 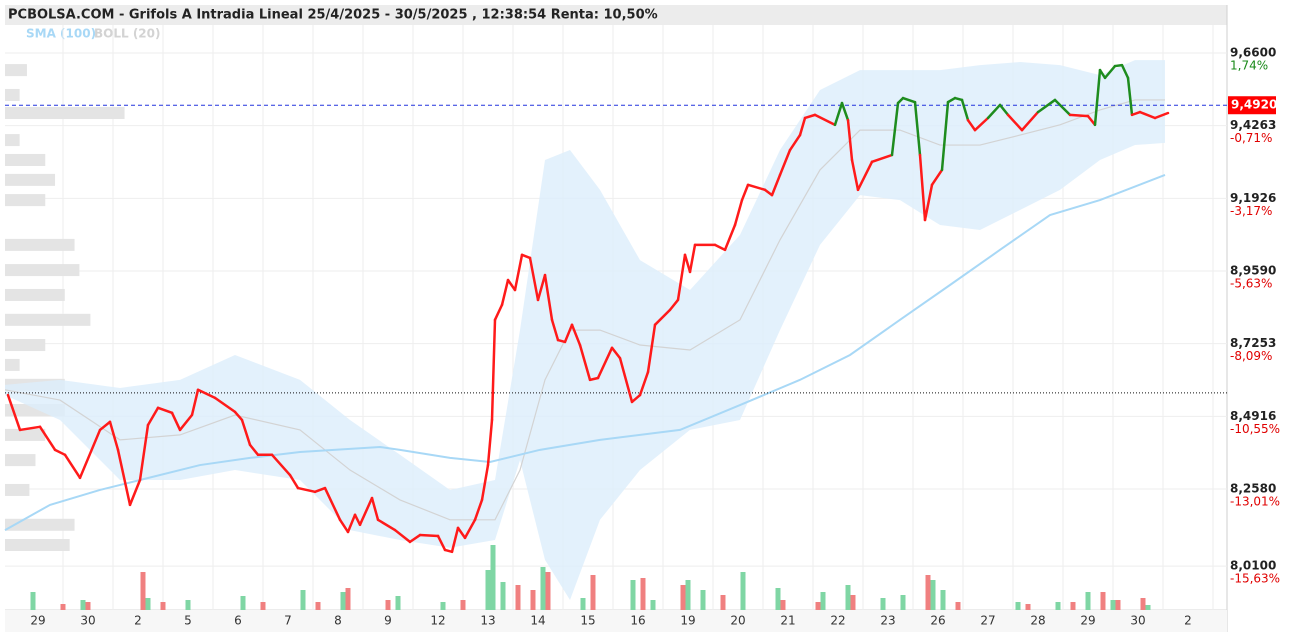 What do you see at coordinates (1253, 416) in the screenshot?
I see `y-tick-label: 8,4916` at bounding box center [1253, 416].